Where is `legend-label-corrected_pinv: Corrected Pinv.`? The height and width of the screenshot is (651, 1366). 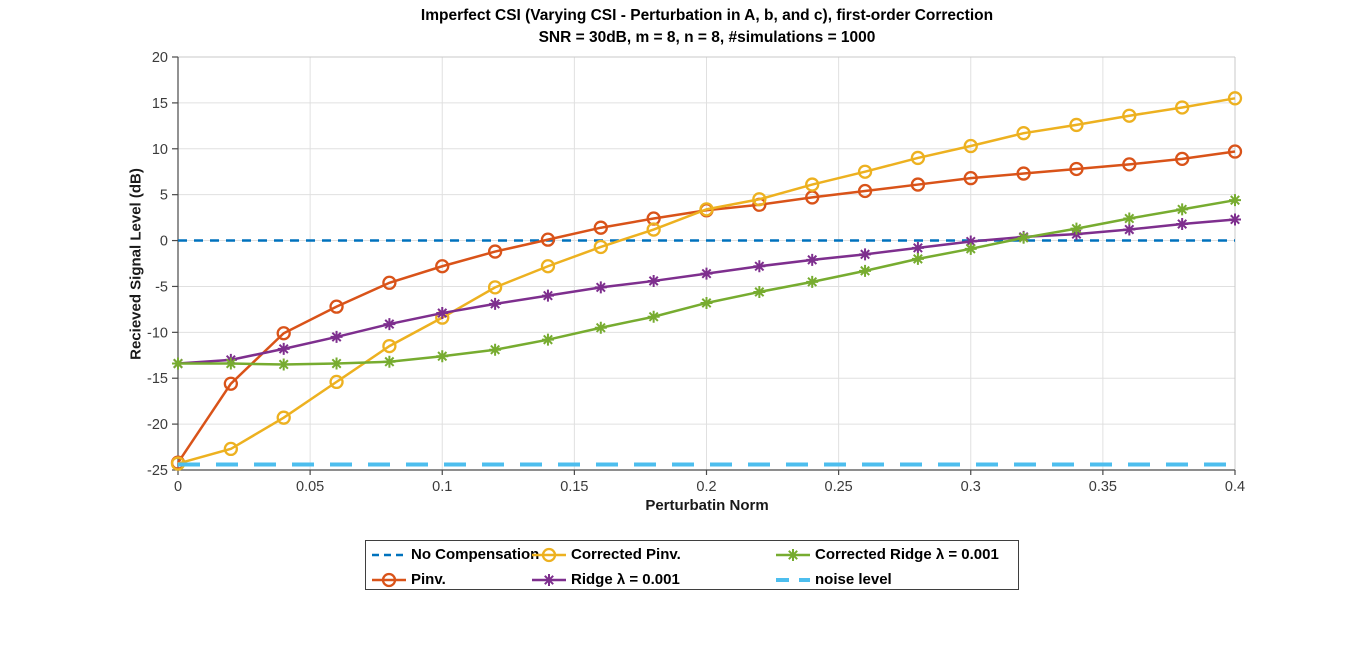
legend-label-corrected_pinv: Corrected Pinv. is located at coordinates (626, 554).